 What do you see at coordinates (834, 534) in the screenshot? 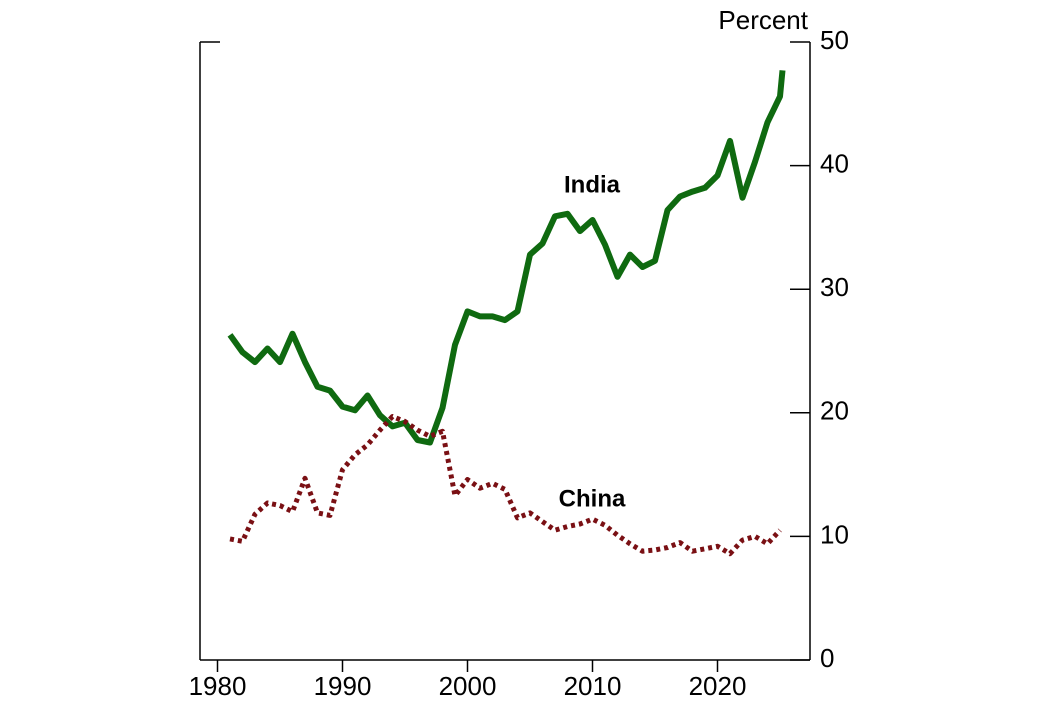
I see `y-tick-label: 10` at bounding box center [834, 534].